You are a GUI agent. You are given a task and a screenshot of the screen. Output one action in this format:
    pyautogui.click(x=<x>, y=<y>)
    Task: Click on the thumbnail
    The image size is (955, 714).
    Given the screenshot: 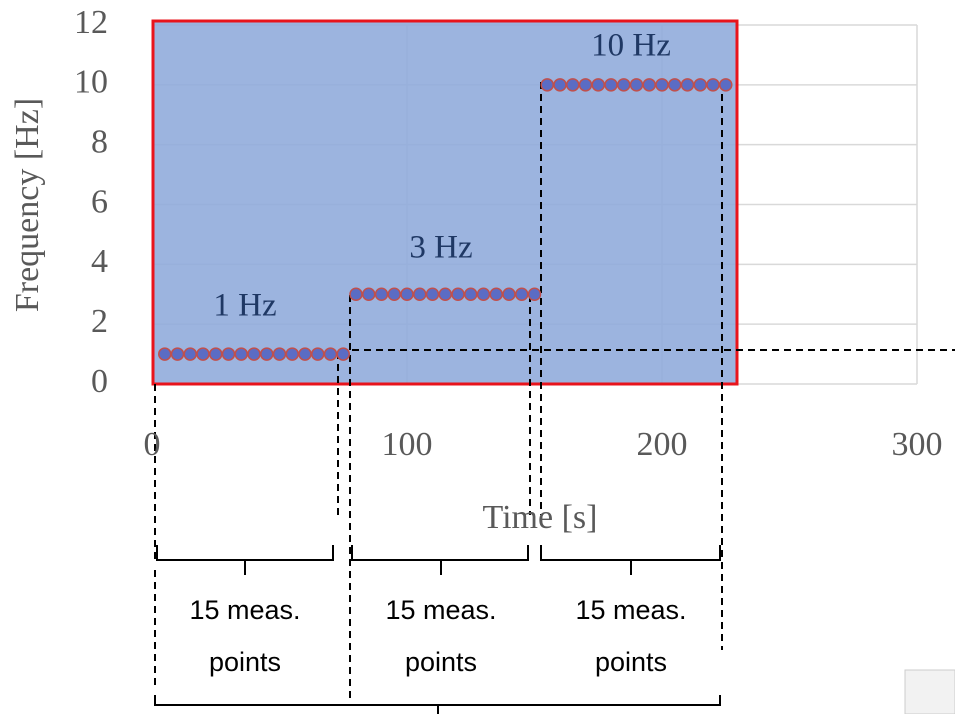 What is the action you would take?
    pyautogui.click(x=929, y=691)
    